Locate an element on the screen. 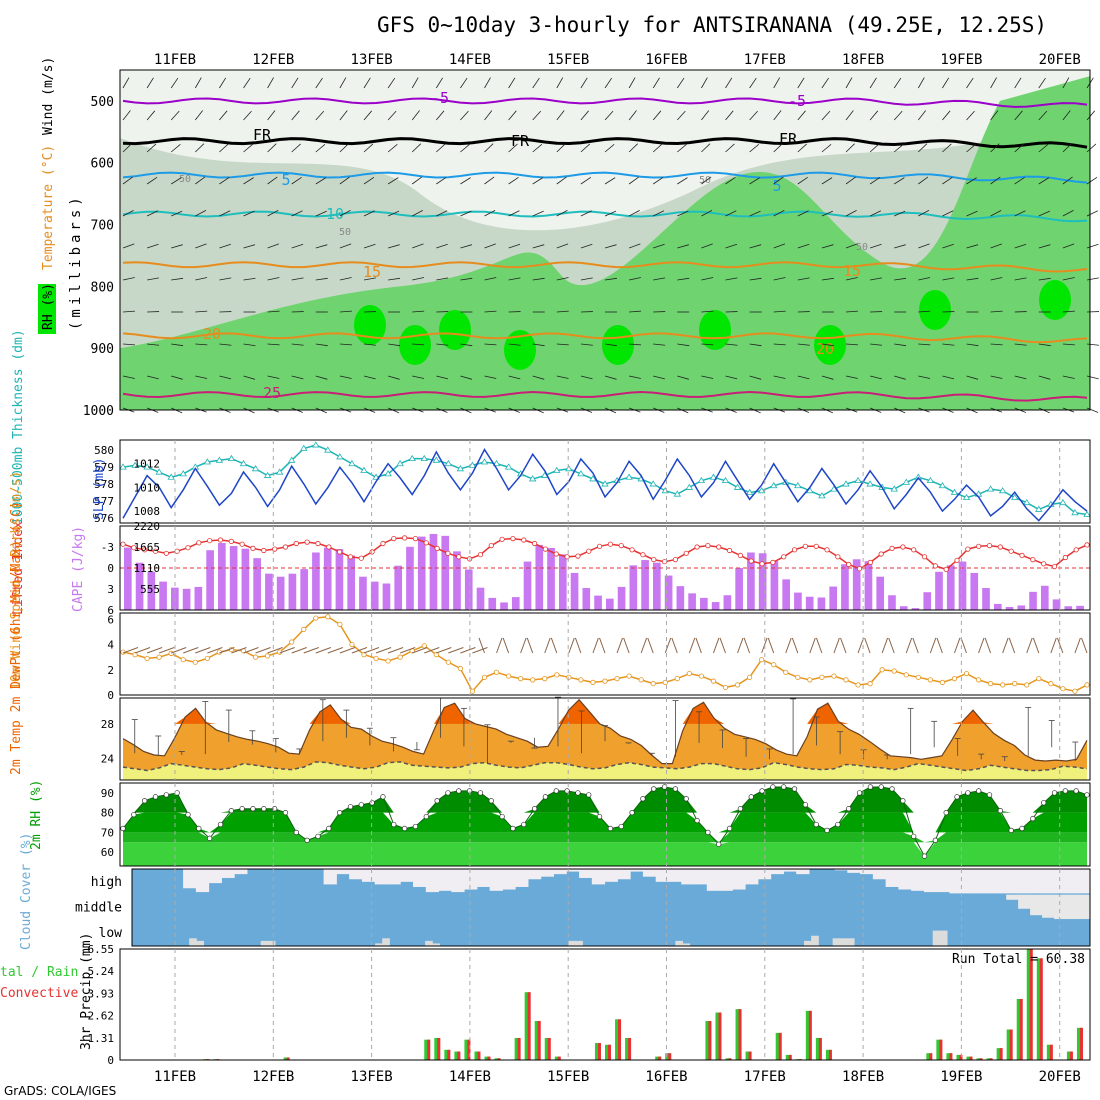 The height and width of the screenshot is (1100, 1100). isotherm-label: -5 is located at coordinates (440, 98).